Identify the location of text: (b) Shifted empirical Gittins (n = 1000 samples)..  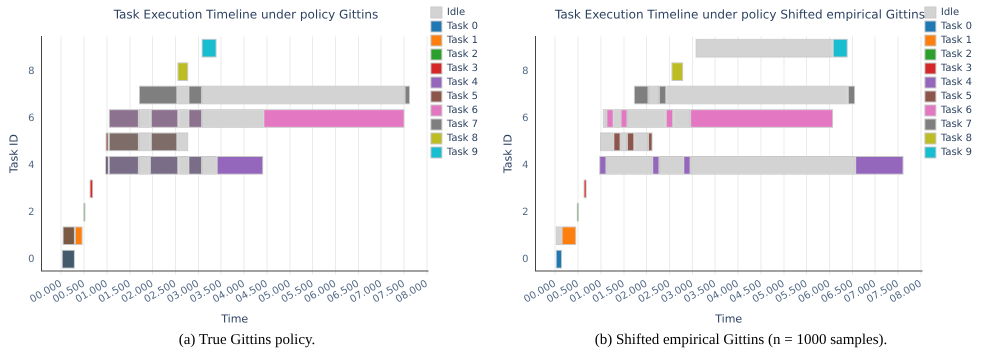
(741, 340).